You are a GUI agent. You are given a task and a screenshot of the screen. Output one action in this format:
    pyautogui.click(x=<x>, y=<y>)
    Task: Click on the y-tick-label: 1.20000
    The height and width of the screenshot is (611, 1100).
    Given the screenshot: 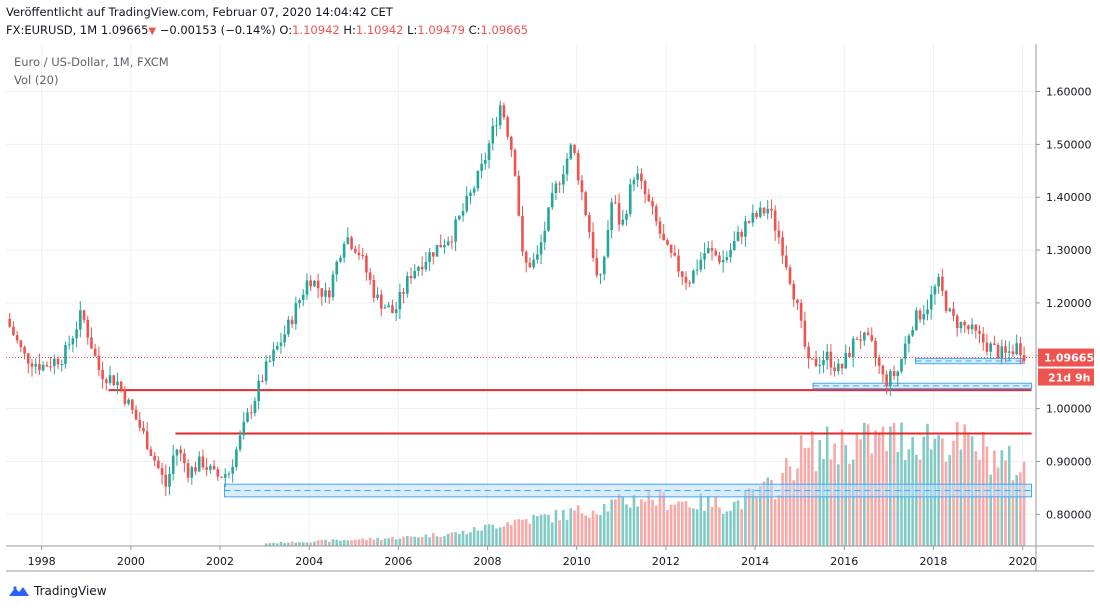 What is the action you would take?
    pyautogui.click(x=1069, y=303)
    